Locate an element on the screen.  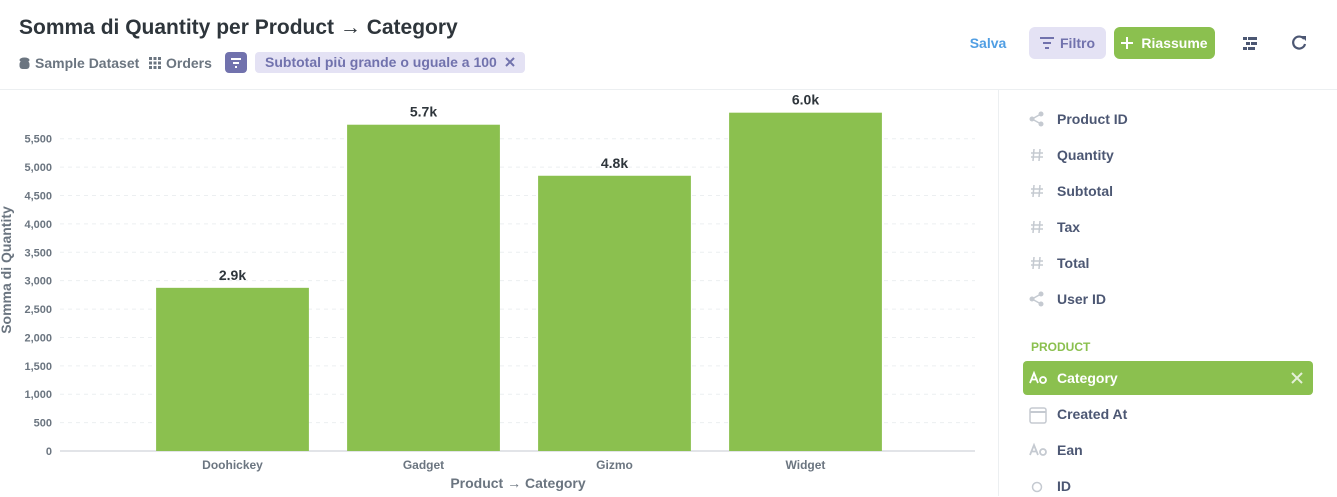
save-button: Salva is located at coordinates (988, 43).